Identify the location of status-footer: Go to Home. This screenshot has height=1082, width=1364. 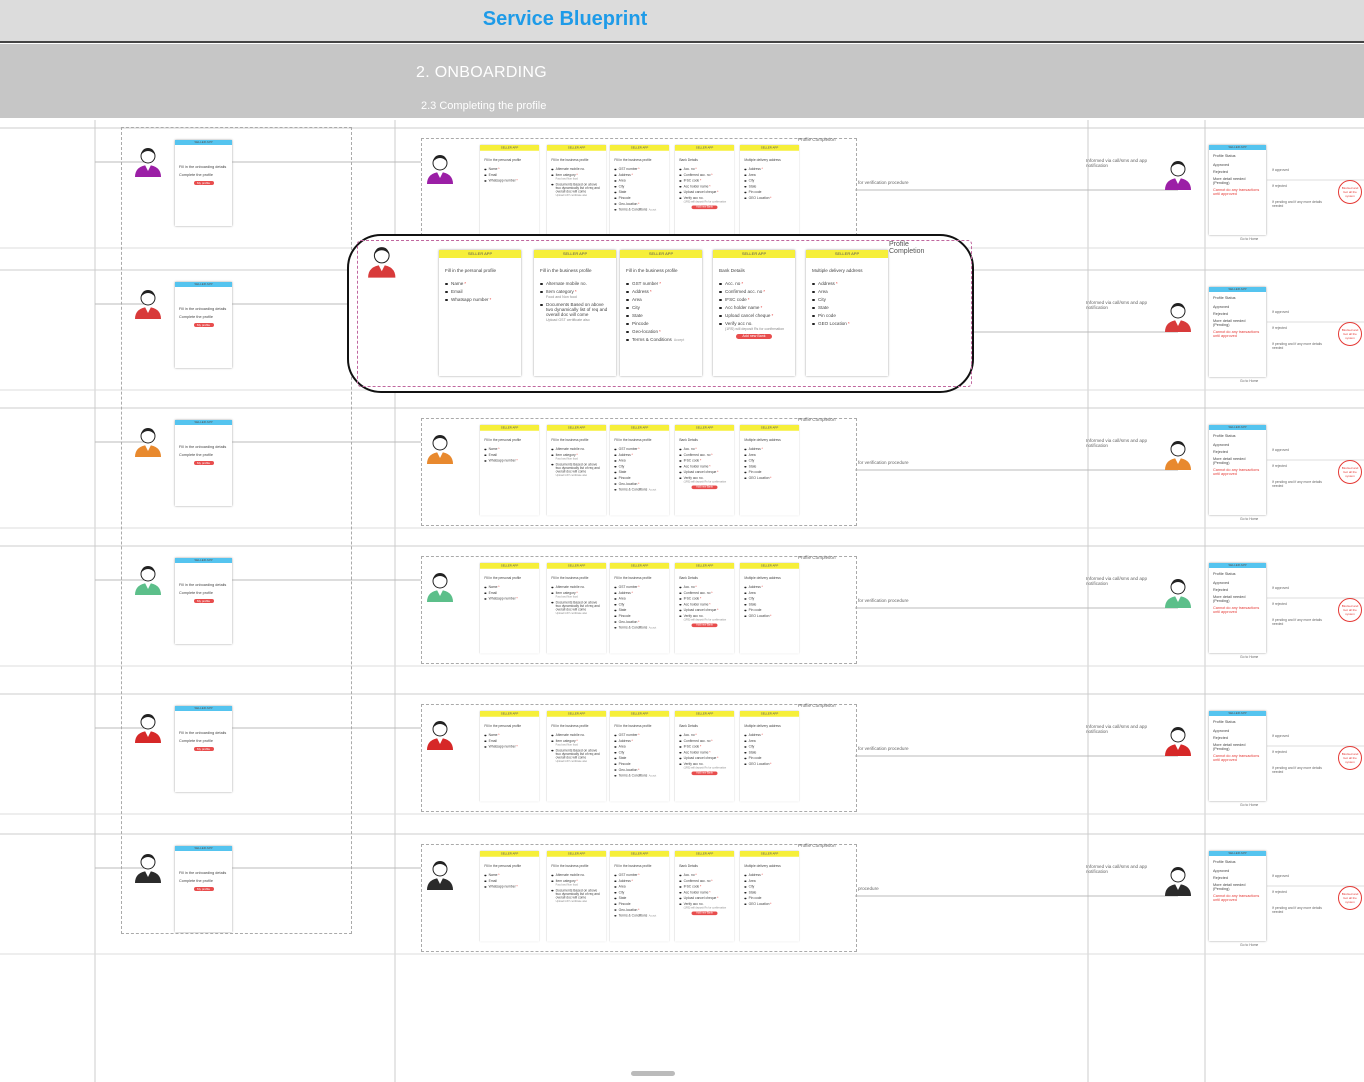
(1249, 519).